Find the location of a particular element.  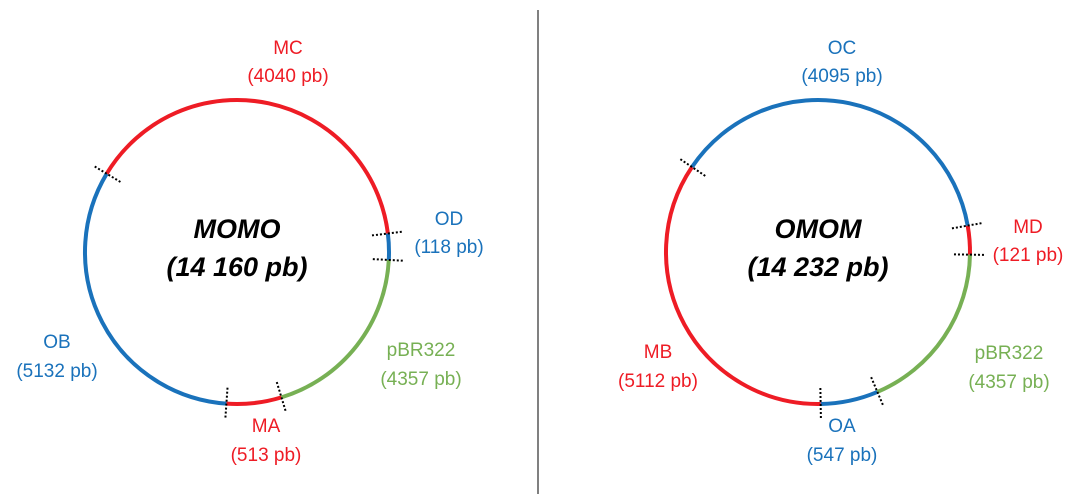

segment-size-ma: (513 pb) is located at coordinates (266, 455).